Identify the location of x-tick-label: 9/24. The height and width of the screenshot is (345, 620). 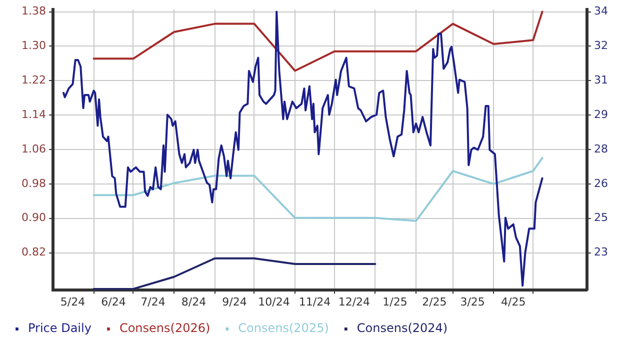
(234, 301).